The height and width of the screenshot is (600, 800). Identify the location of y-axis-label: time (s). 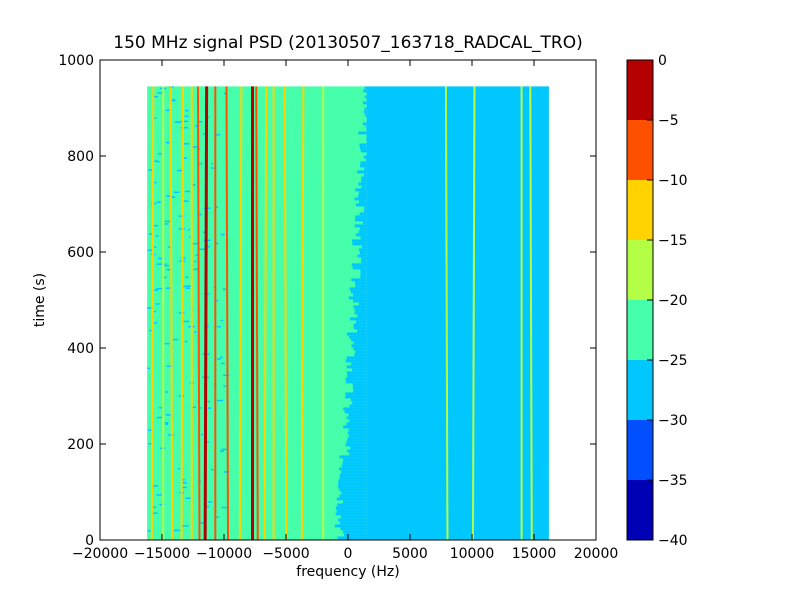
(40, 300).